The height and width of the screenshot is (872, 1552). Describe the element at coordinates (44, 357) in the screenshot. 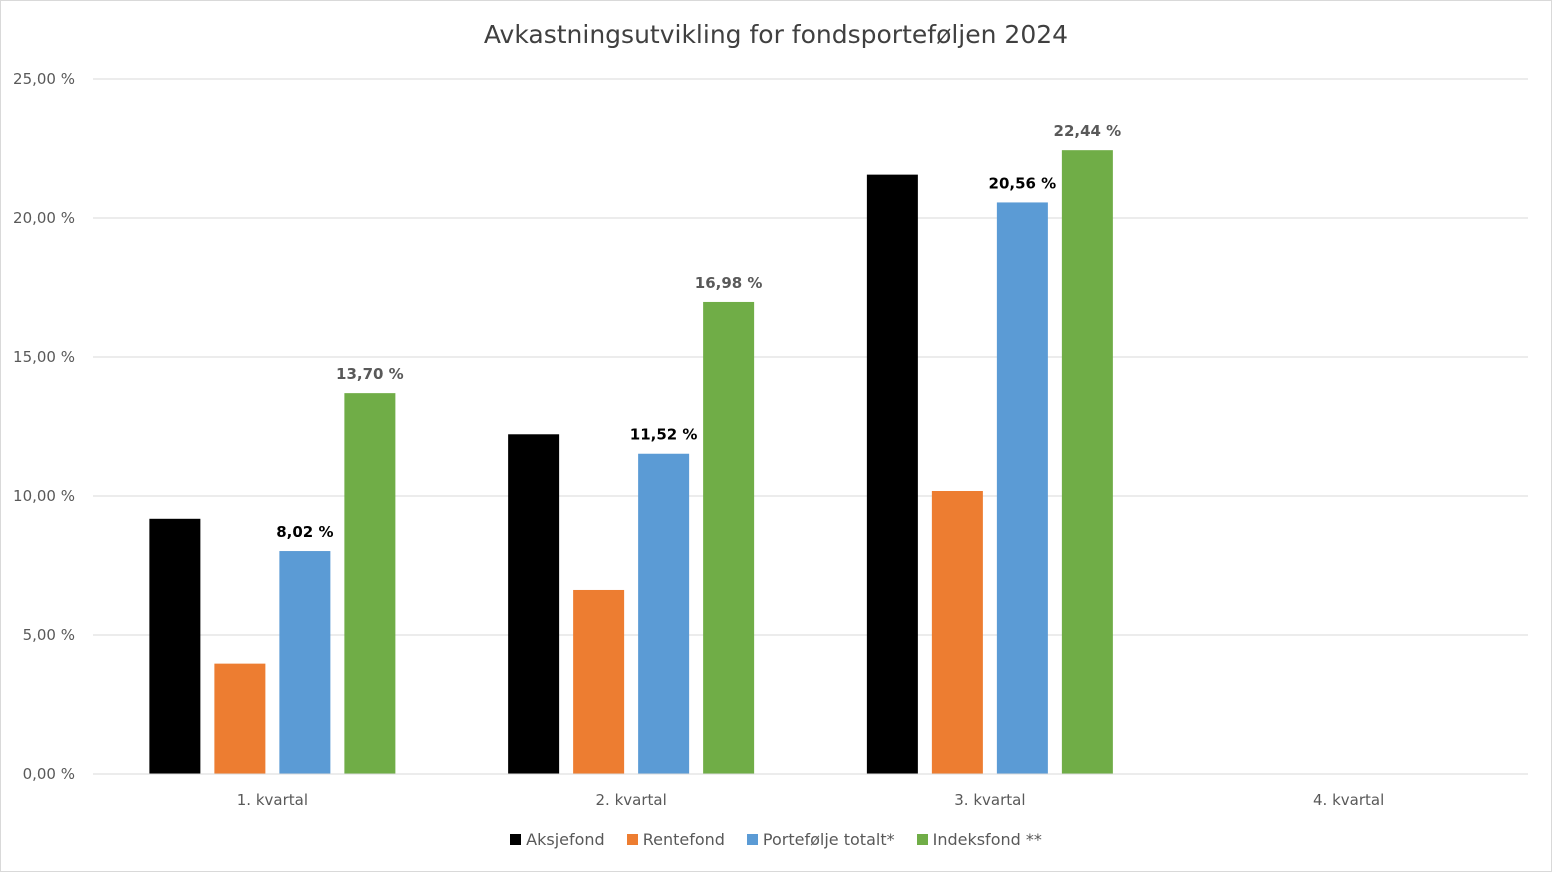

I see `y-tick-label: 15,00 %` at that location.